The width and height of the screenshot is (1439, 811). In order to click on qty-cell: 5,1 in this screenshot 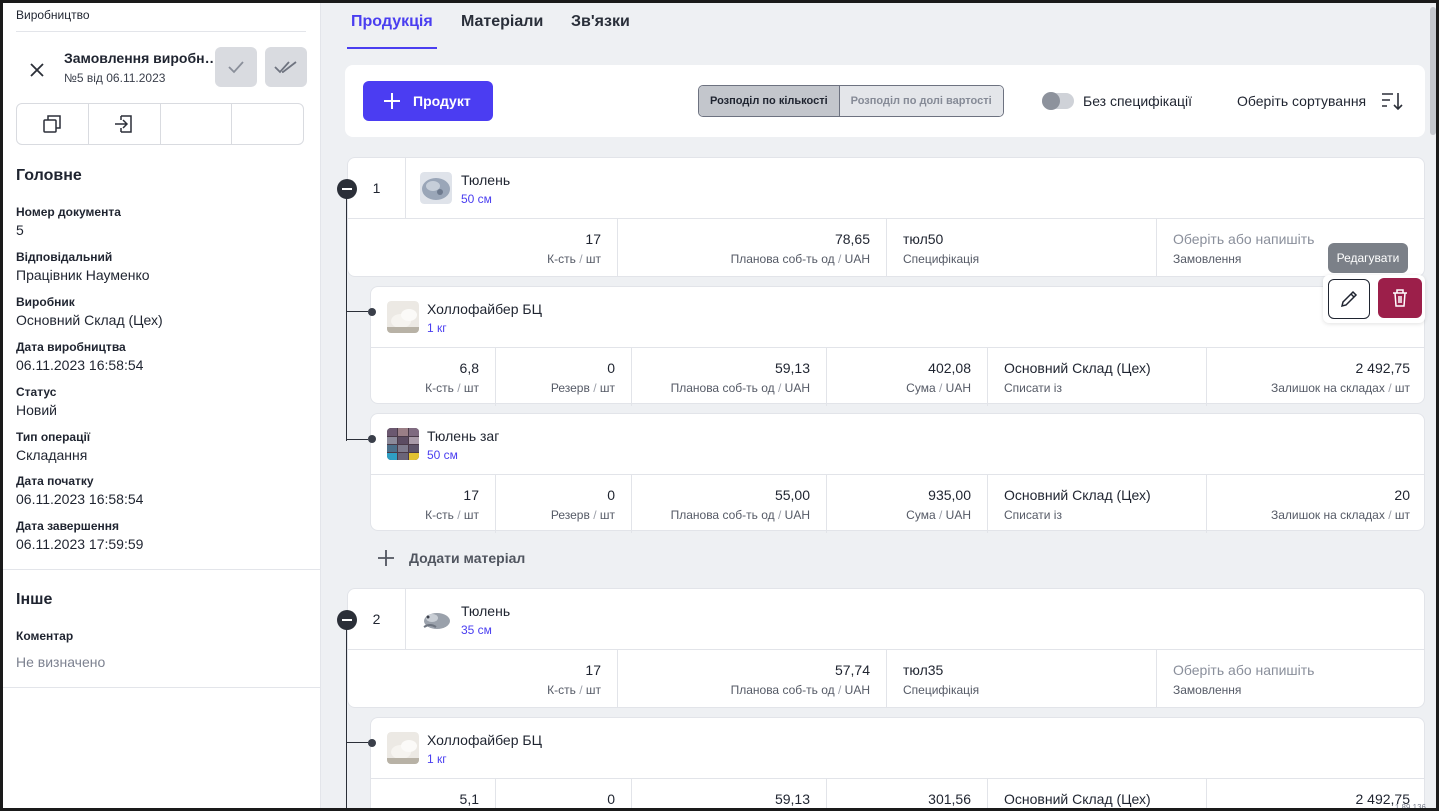, I will do `click(433, 793)`.